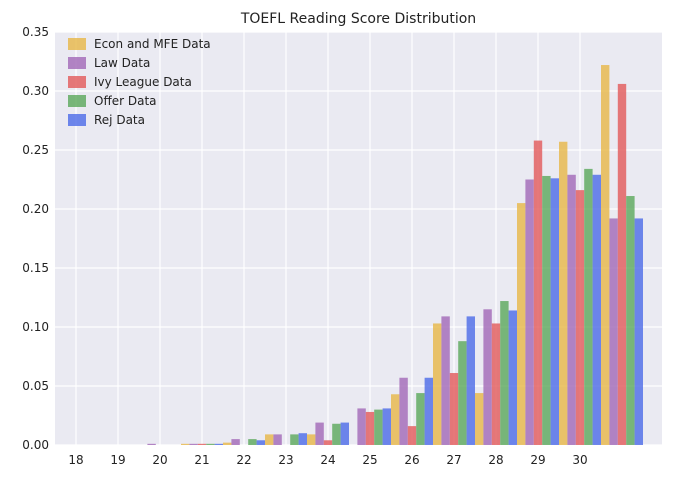  Describe the element at coordinates (159, 460) in the screenshot. I see `x-tick-label: 20` at that location.